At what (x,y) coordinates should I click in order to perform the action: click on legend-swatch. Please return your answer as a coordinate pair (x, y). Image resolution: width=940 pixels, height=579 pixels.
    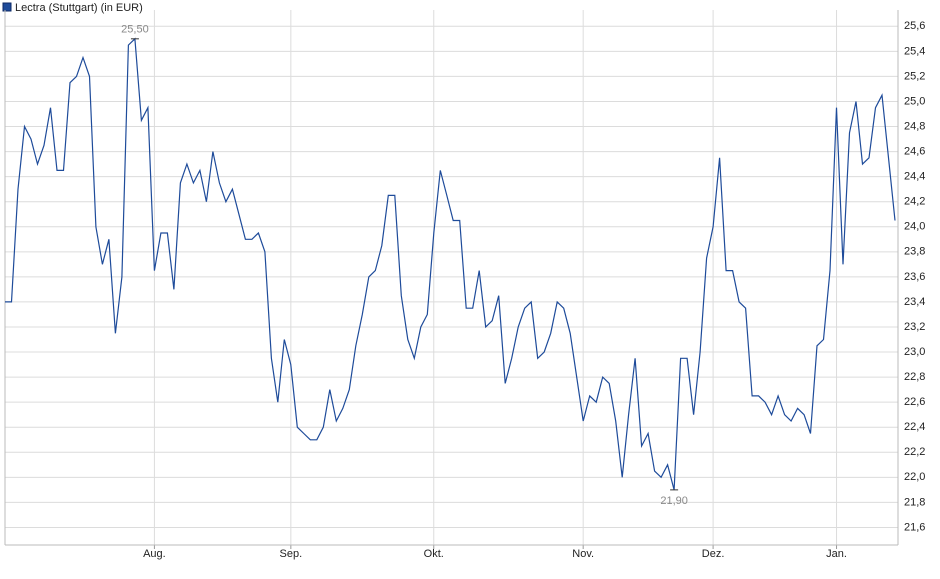
    Looking at the image, I should click on (7, 7).